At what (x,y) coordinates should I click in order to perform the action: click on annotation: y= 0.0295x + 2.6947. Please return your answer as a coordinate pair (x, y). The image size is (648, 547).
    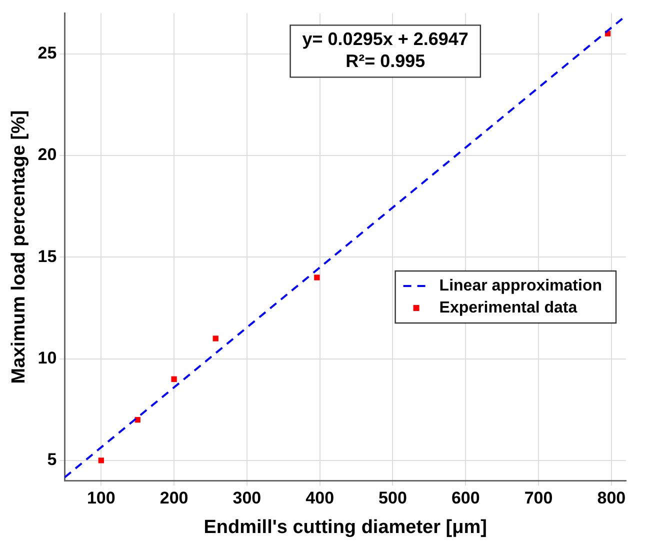
    Looking at the image, I should click on (385, 39).